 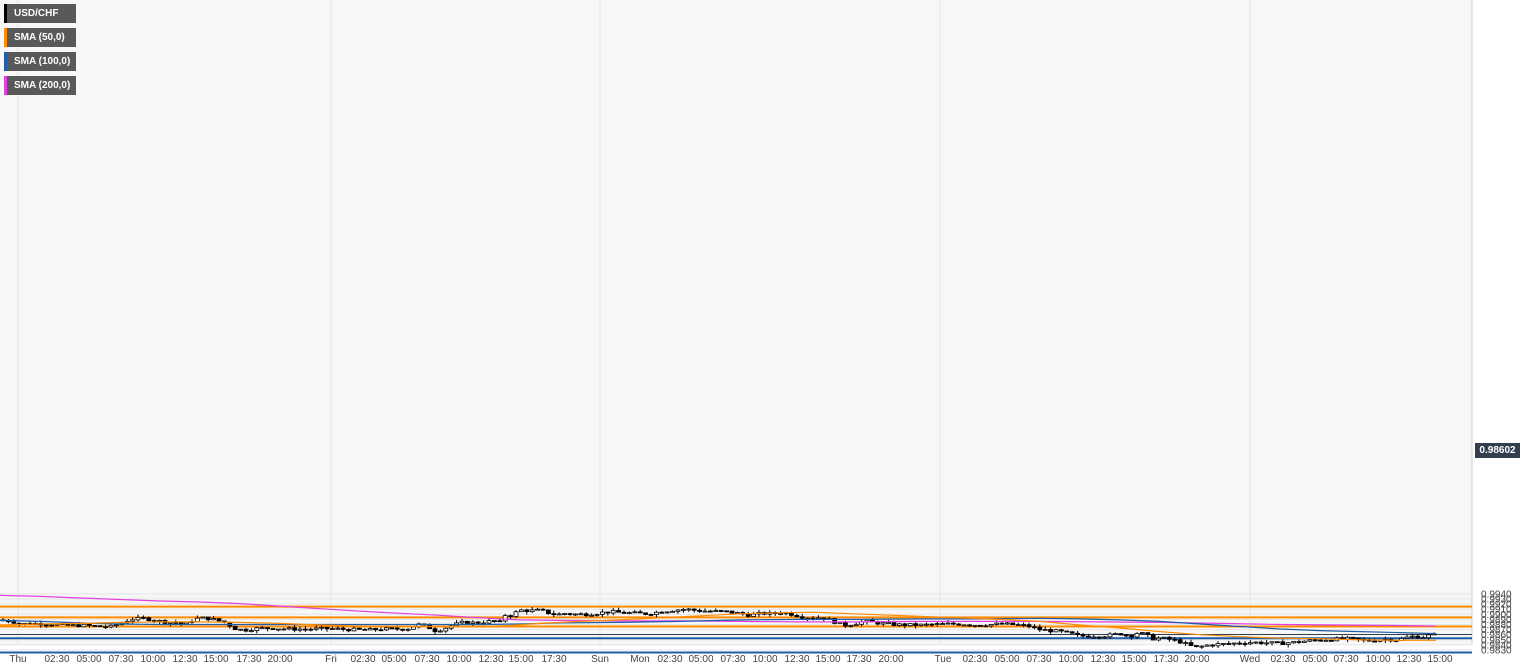 I want to click on x-tick-label: Fri, so click(x=331, y=659).